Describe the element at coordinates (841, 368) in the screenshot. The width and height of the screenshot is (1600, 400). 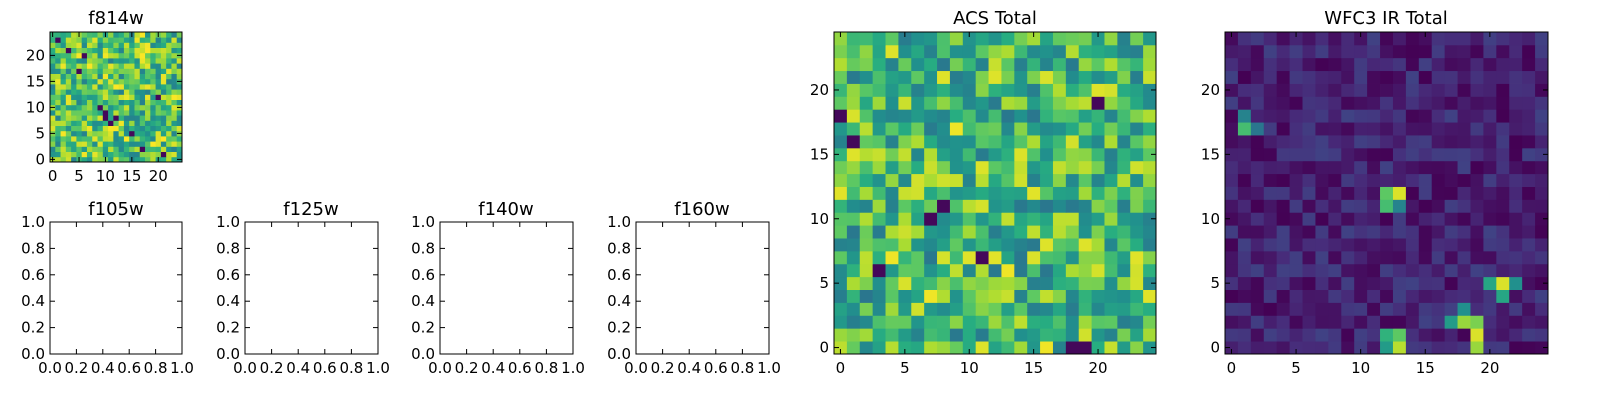
I see `x-tick-label: 0` at that location.